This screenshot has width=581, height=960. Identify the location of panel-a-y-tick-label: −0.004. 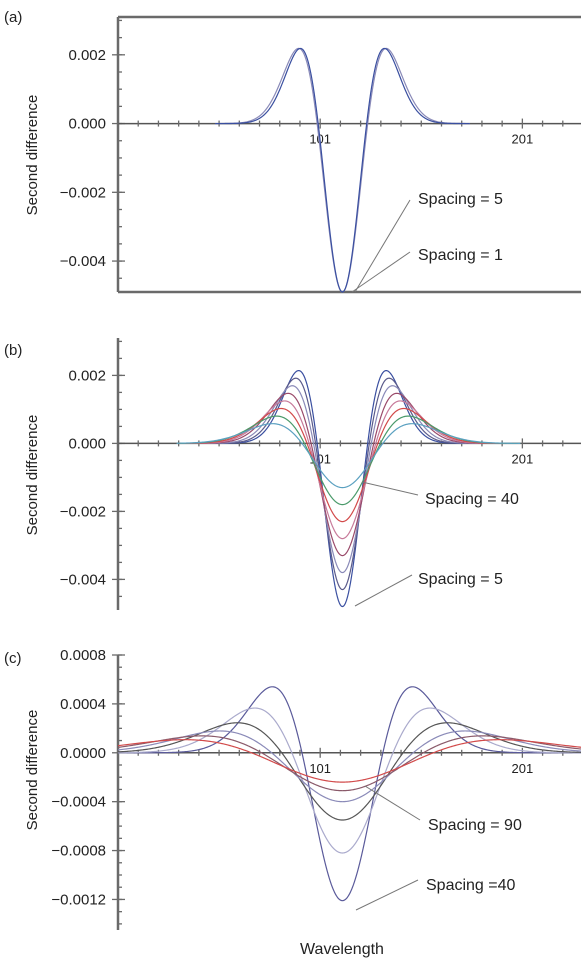
(83, 261).